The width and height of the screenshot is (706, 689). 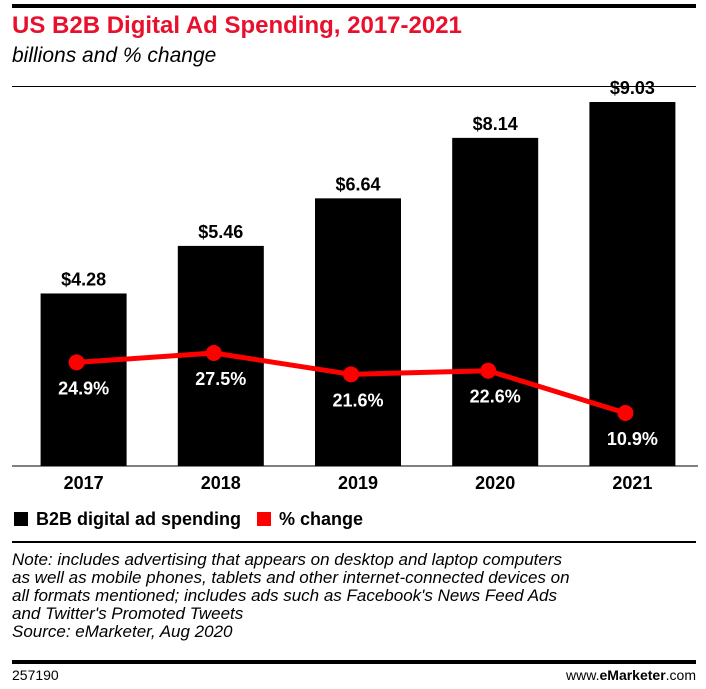 I want to click on source-line: Source: eMarketer, Aug 2020, so click(x=122, y=631).